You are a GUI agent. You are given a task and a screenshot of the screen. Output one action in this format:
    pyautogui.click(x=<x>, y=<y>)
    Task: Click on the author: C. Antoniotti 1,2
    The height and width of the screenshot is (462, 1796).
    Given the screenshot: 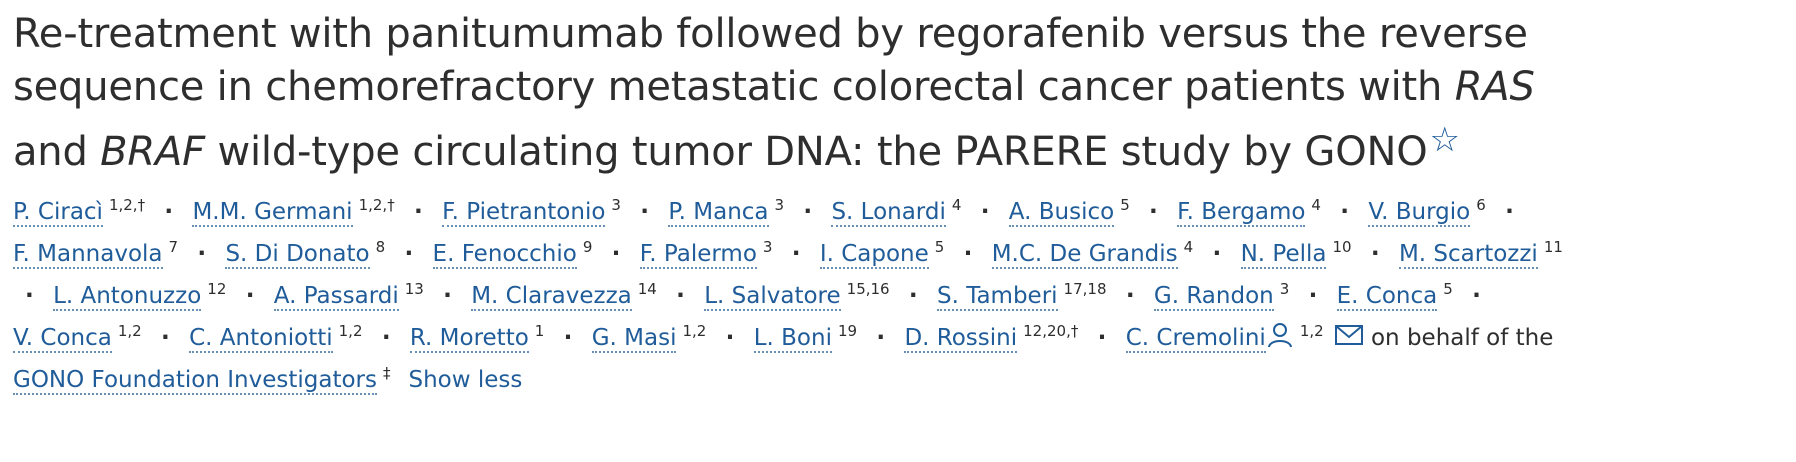 What is the action you would take?
    pyautogui.click(x=276, y=337)
    